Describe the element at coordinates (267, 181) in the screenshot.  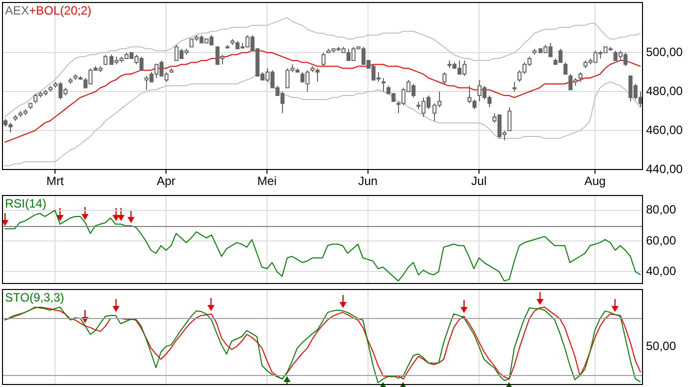
I see `x-tick-label: Mei` at that location.